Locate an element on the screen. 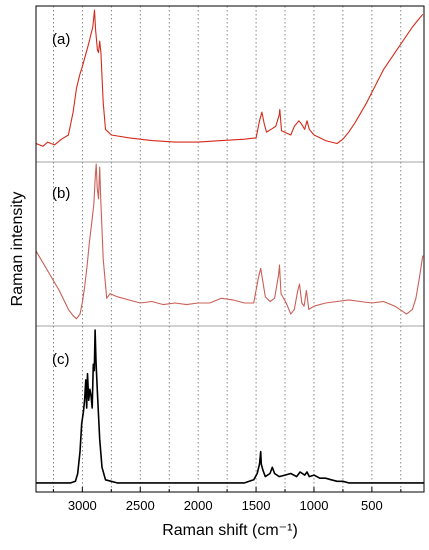  x-tick-label: 500 is located at coordinates (372, 505).